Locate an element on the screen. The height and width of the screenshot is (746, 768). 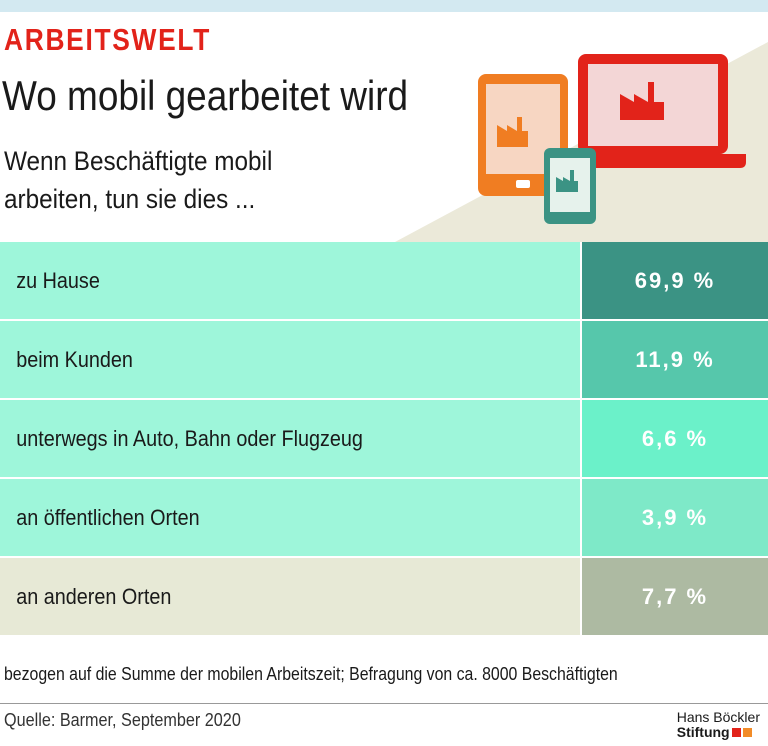
row-label-cell: beim Kunden is located at coordinates (290, 359).